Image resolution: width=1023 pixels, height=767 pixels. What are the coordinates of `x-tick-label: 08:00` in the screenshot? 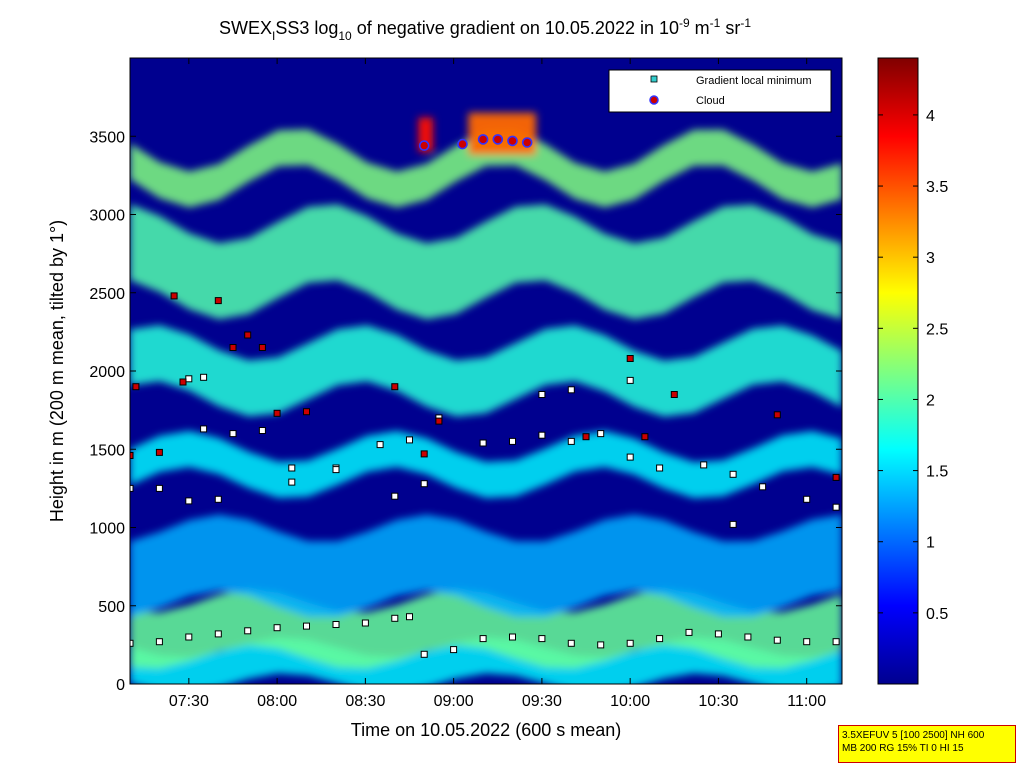 It's located at (277, 701).